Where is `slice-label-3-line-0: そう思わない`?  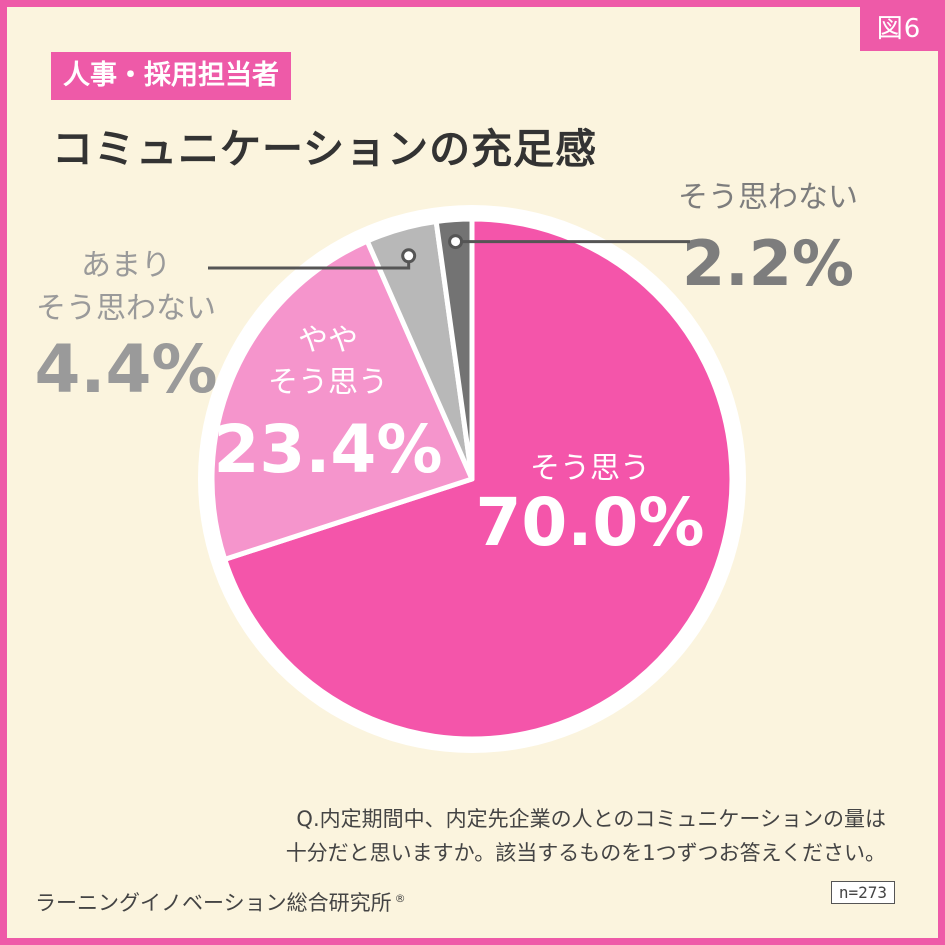 slice-label-3-line-0: そう思わない is located at coordinates (768, 197).